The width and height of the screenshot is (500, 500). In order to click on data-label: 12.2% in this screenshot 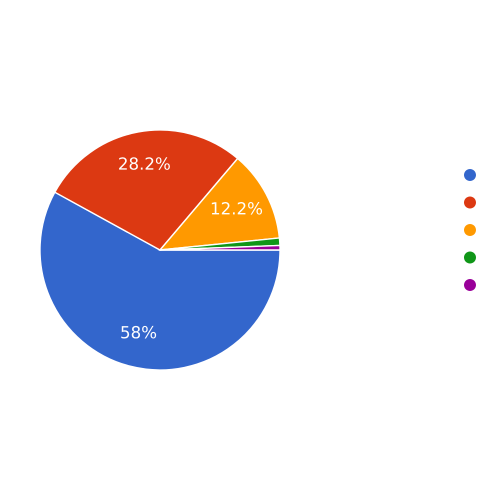, I will do `click(237, 208)`.